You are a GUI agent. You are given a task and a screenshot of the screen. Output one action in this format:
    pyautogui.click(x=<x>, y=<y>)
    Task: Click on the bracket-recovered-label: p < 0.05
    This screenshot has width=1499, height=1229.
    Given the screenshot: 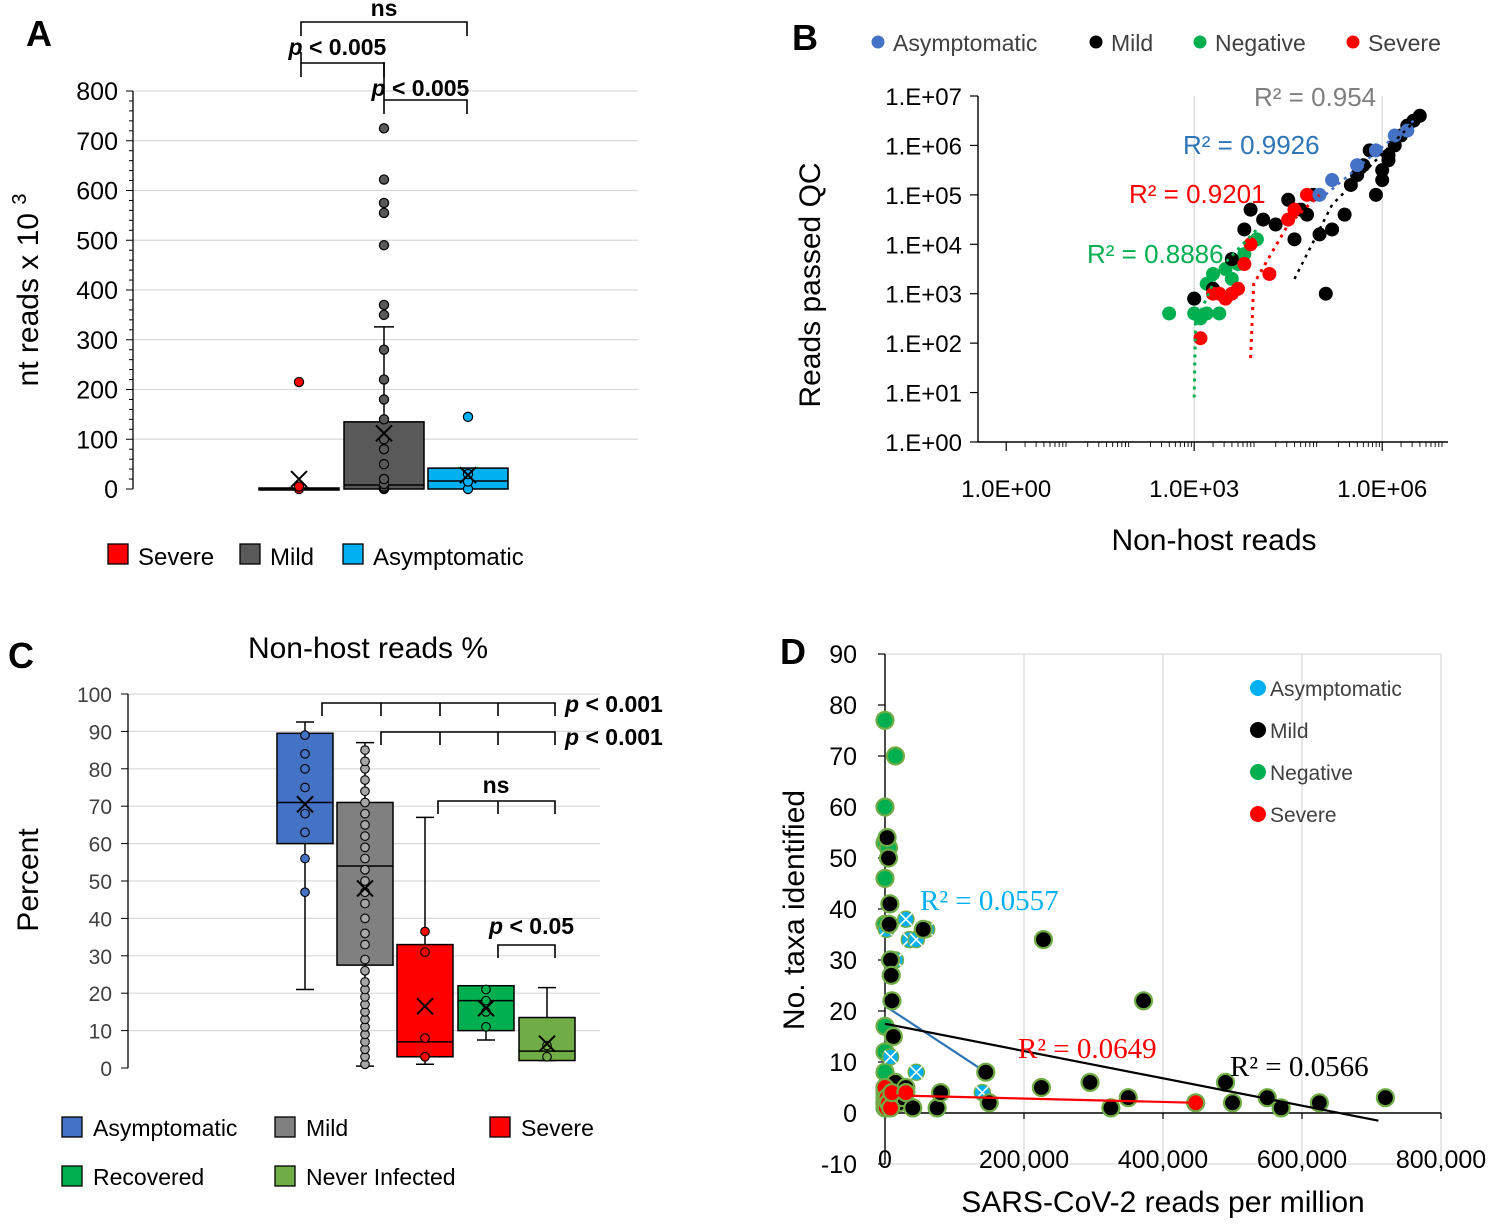 What is the action you would take?
    pyautogui.click(x=531, y=926)
    